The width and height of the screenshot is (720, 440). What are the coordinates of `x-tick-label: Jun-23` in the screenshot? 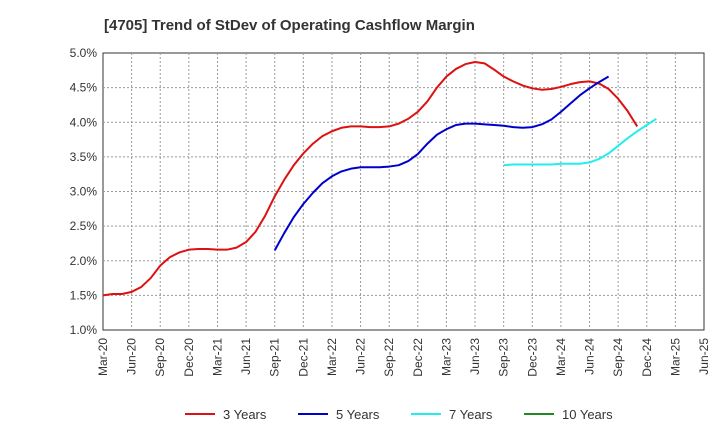 It's located at (475, 356).